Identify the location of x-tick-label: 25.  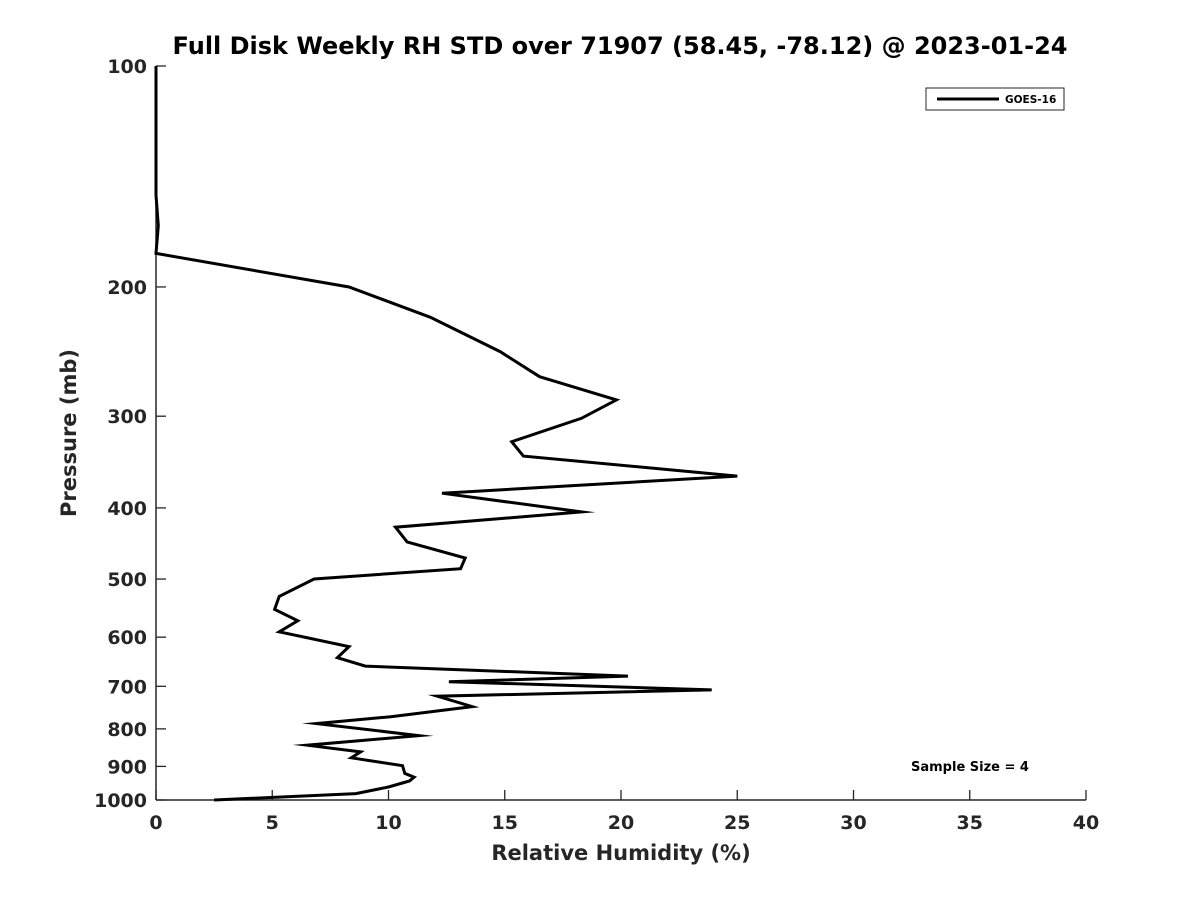
(737, 823).